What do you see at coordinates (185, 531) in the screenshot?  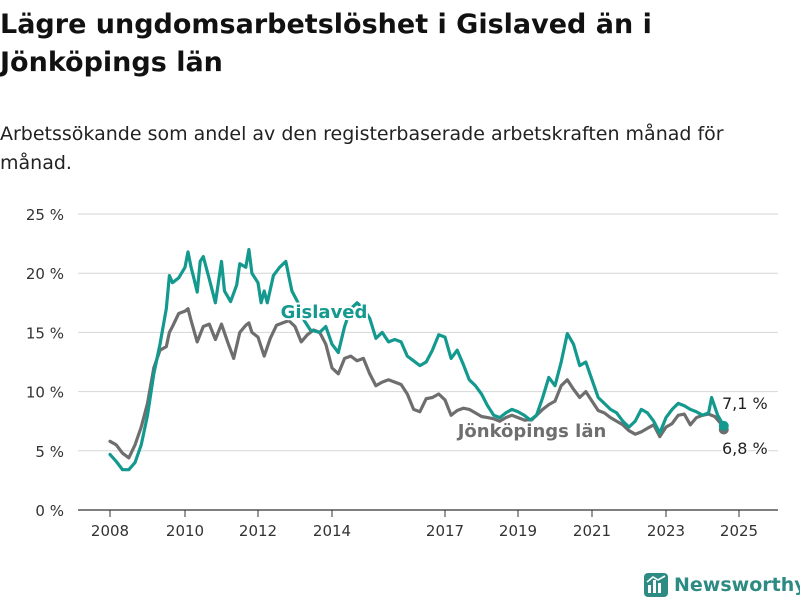 I see `x-tick-label: 2010` at bounding box center [185, 531].